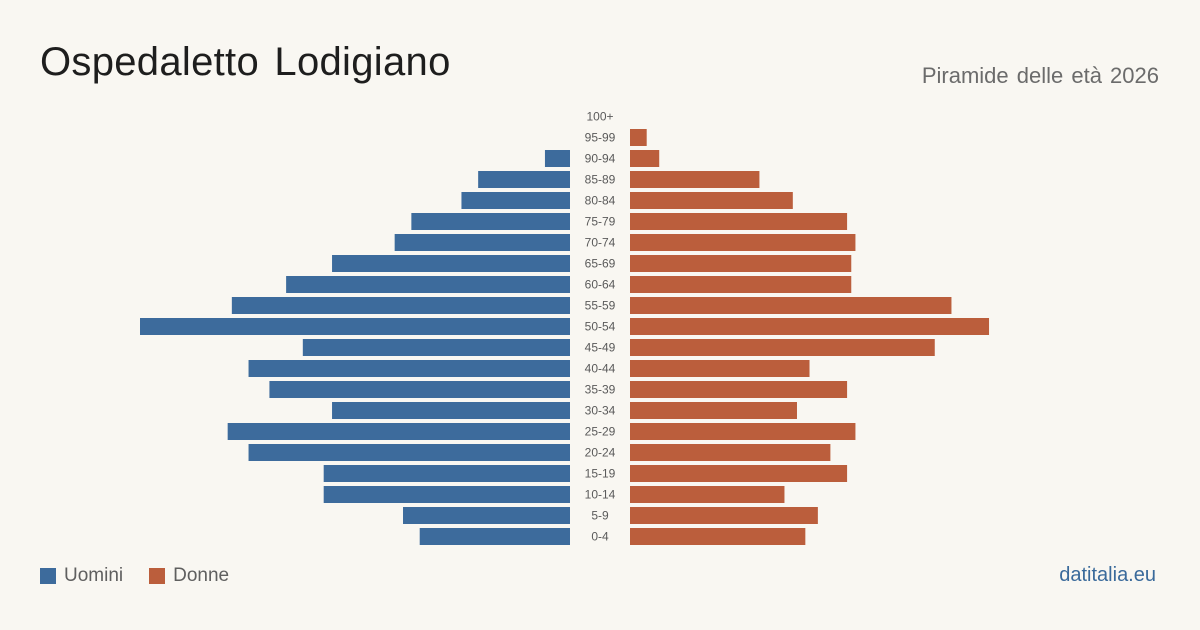 The height and width of the screenshot is (630, 1200). What do you see at coordinates (600, 138) in the screenshot?
I see `age-label-95-99: 95-99` at bounding box center [600, 138].